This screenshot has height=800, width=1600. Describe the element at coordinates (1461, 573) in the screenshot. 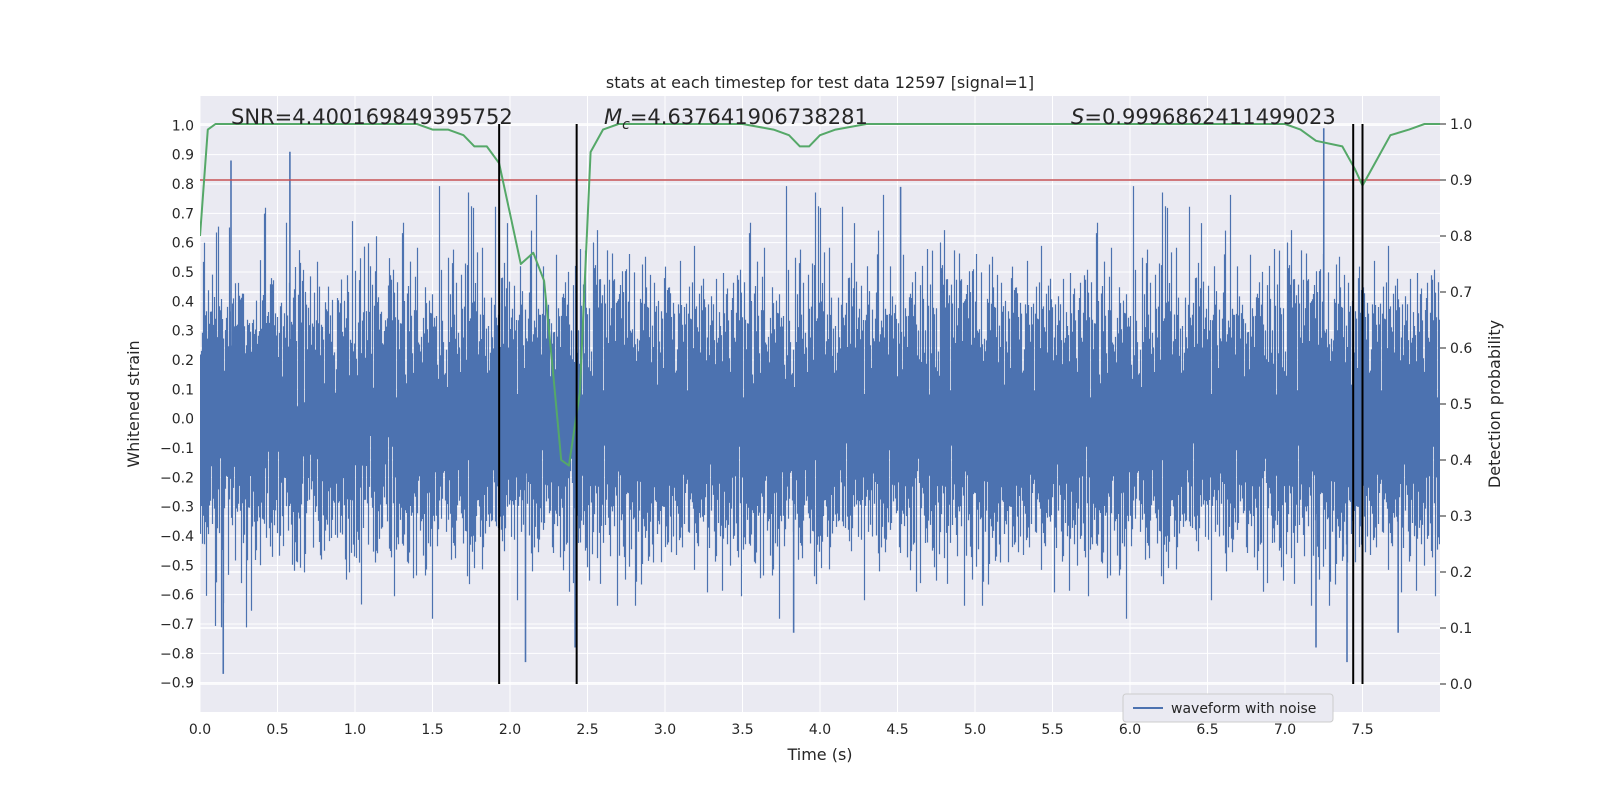

I see `y2-tick-label: 0.2` at that location.